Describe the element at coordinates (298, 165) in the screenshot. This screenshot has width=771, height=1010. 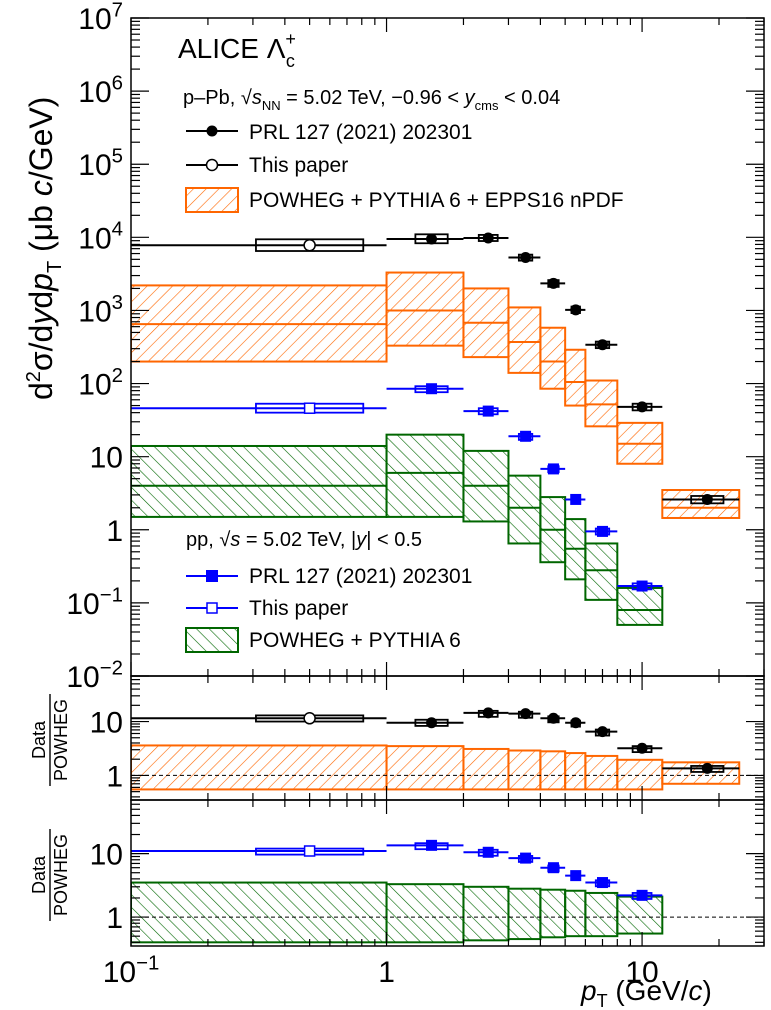
I see `legend-ppb-this-label: This paper` at that location.